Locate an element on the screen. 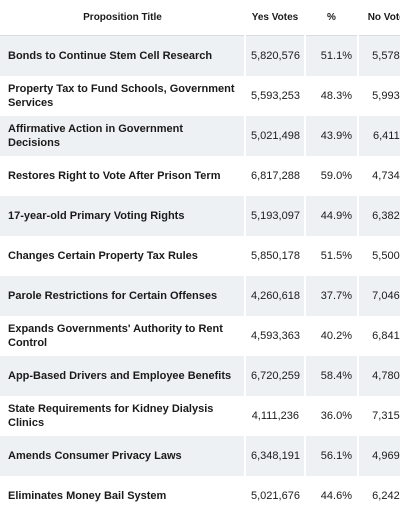 The height and width of the screenshot is (516, 400). cell-value: 5,578,96 is located at coordinates (378, 55).